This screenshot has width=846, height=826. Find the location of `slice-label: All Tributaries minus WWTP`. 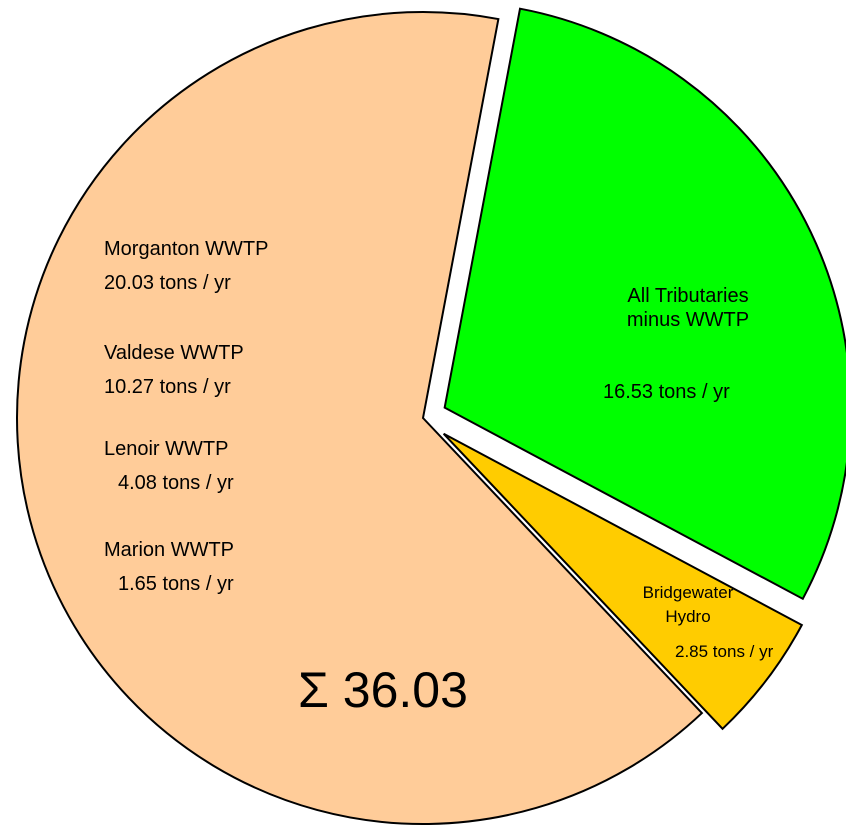

slice-label: All Tributaries minus WWTP is located at coordinates (688, 308).